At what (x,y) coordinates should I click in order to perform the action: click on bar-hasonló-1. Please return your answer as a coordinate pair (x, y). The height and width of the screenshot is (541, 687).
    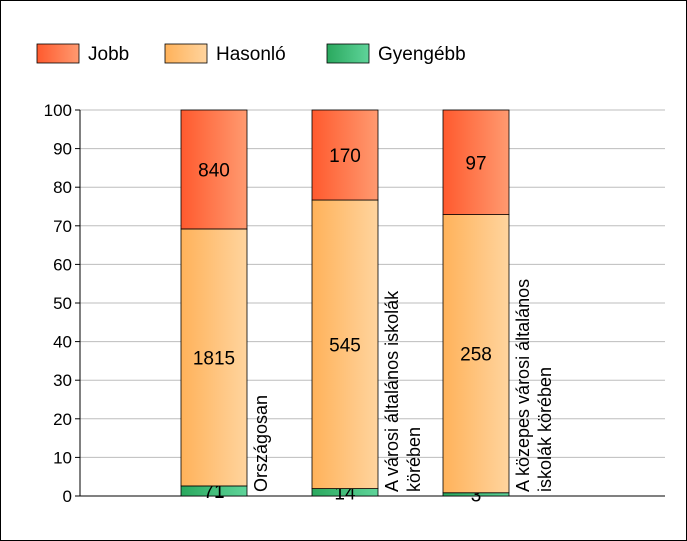
    Looking at the image, I should click on (345, 344).